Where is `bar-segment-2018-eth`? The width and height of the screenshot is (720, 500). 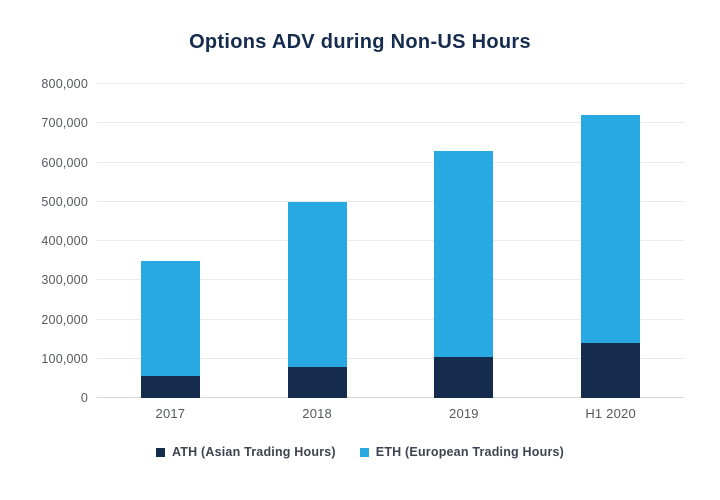
bar-segment-2018-eth is located at coordinates (317, 284).